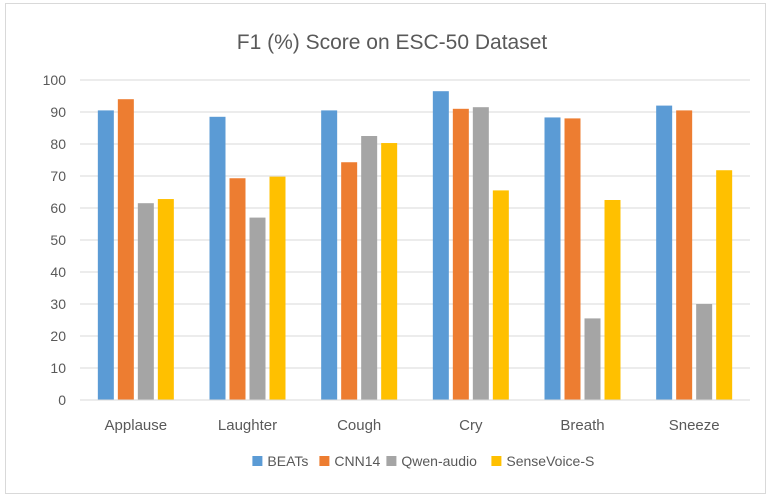 The width and height of the screenshot is (773, 504). Describe the element at coordinates (704, 352) in the screenshot. I see `bar-qwen-audio-sneeze` at that location.